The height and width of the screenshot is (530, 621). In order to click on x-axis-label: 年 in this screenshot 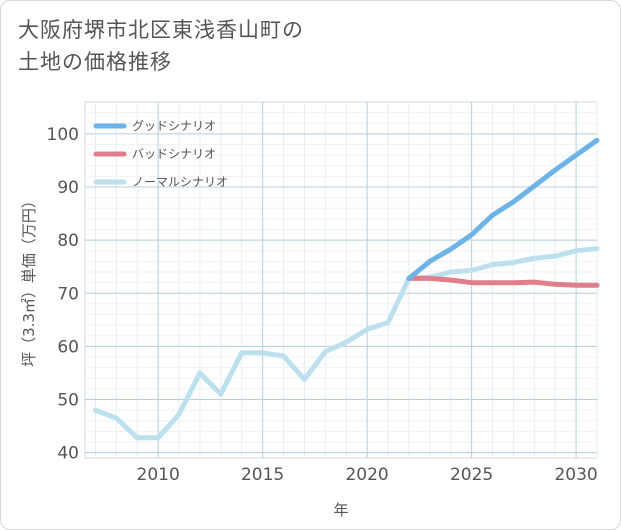, I will do `click(340, 510)`.